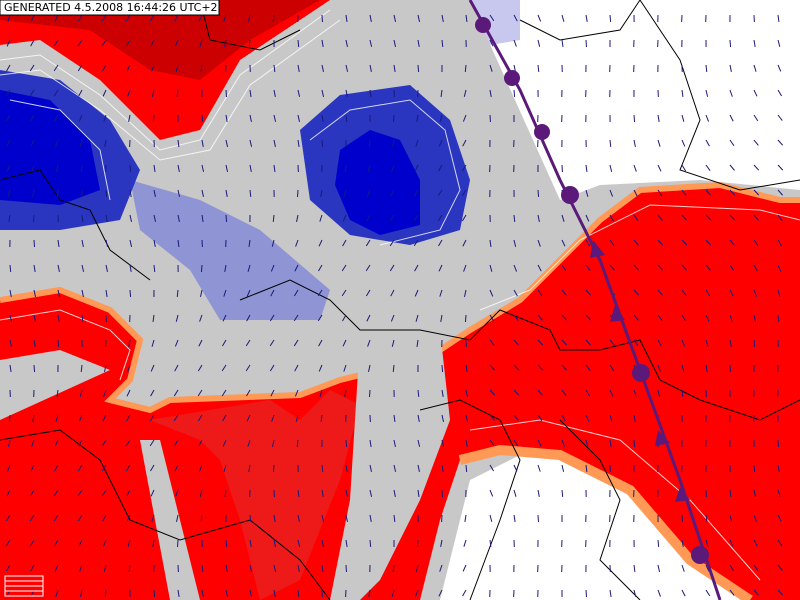 This screenshot has width=800, height=600. What do you see at coordinates (590, 527) in the screenshot?
I see `clear-area` at bounding box center [590, 527].